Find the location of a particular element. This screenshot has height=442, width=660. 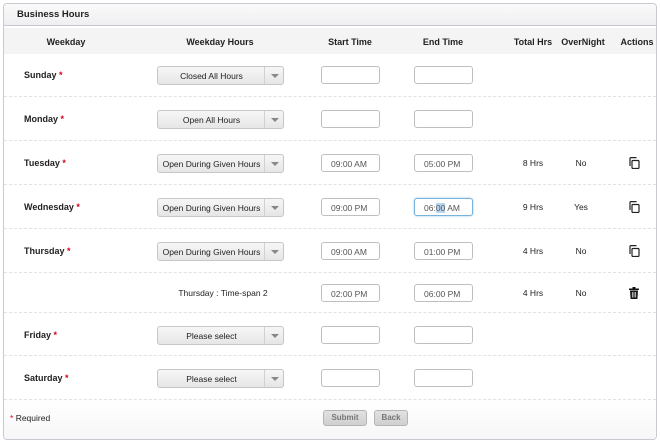

overnight-value: Yes is located at coordinates (581, 207).